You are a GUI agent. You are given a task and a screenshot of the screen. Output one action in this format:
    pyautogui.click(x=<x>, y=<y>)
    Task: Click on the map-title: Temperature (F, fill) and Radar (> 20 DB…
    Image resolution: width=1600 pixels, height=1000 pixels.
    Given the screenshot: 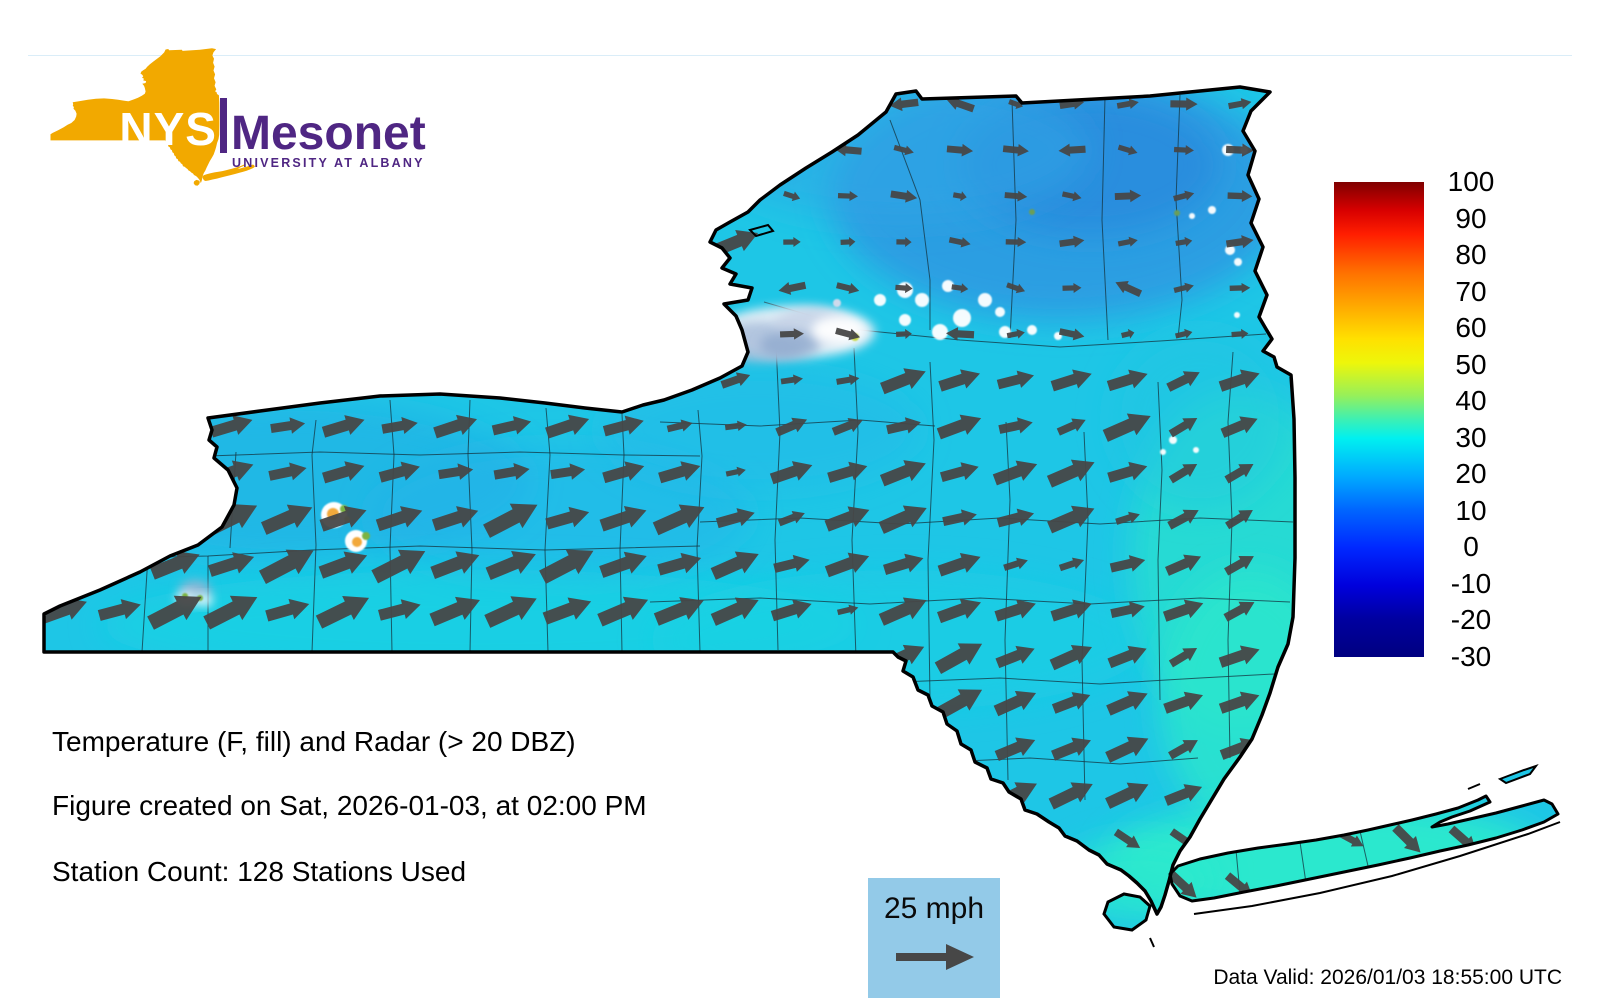 What is the action you would take?
    pyautogui.click(x=314, y=741)
    